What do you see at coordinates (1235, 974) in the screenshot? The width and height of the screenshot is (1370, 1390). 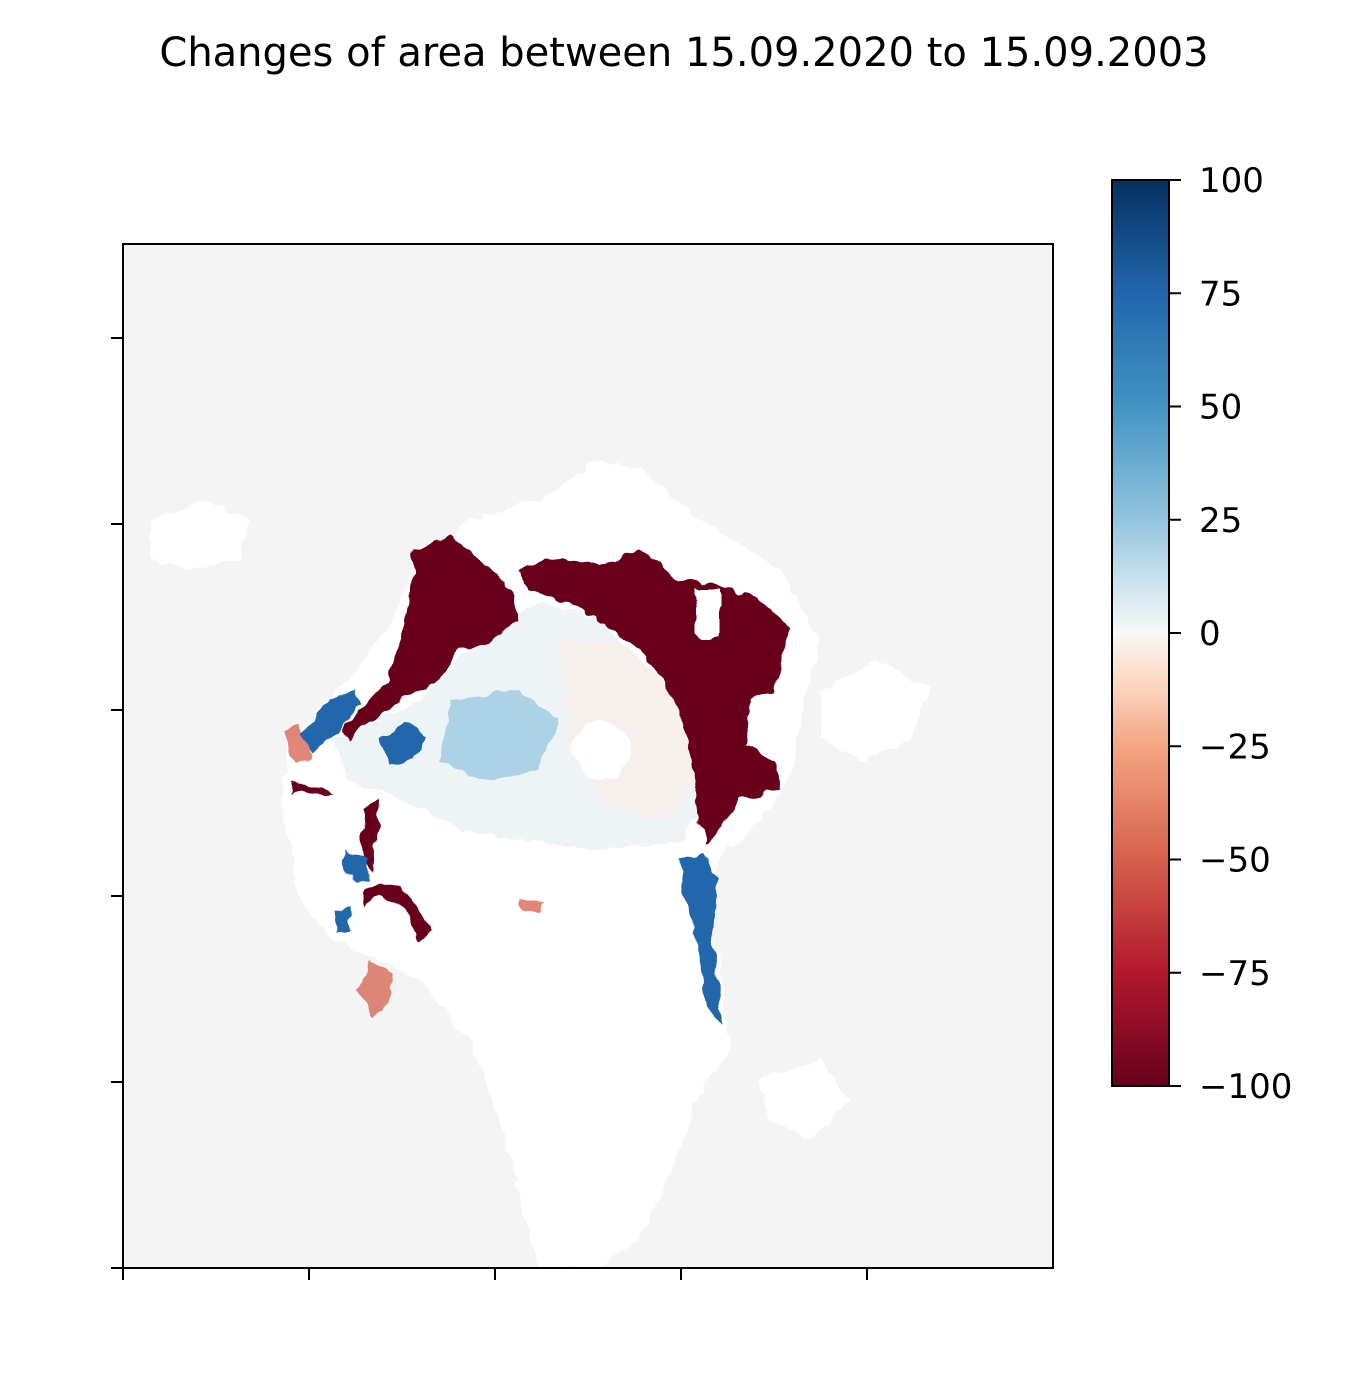 I see `colorbar-tick-label: −75` at bounding box center [1235, 974].